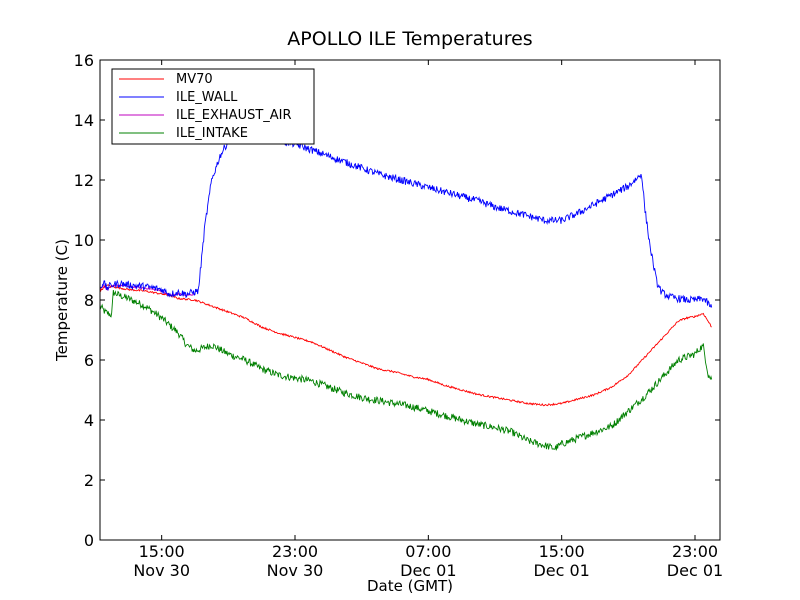 This screenshot has height=600, width=800. What do you see at coordinates (84, 120) in the screenshot?
I see `y-tick-label: 14` at bounding box center [84, 120].